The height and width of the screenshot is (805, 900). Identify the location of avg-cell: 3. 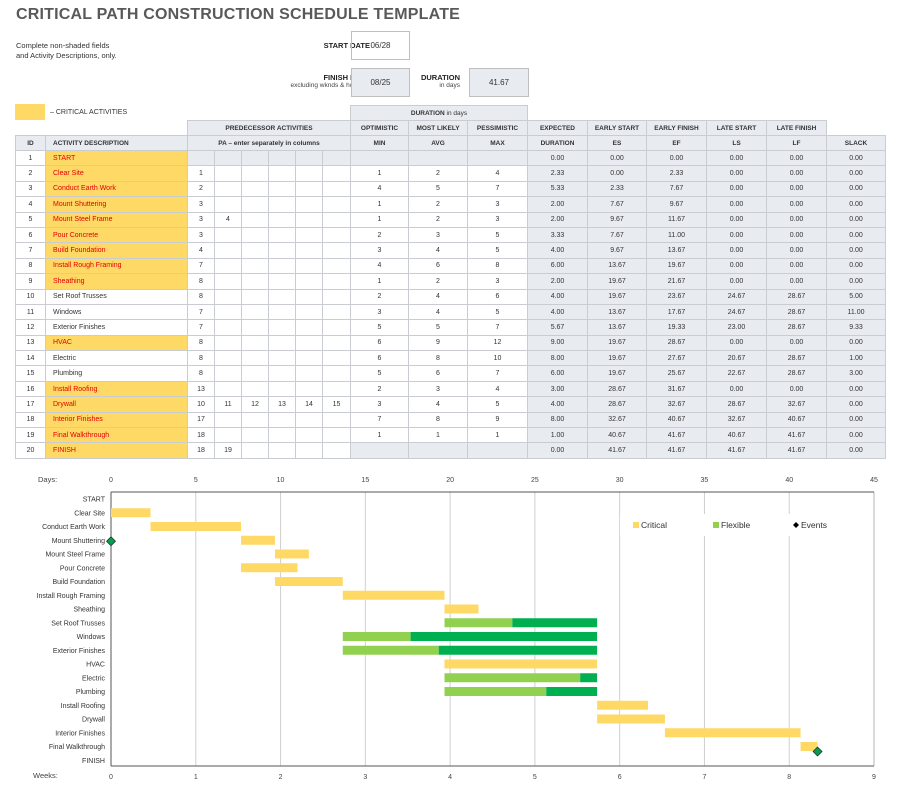
(438, 389).